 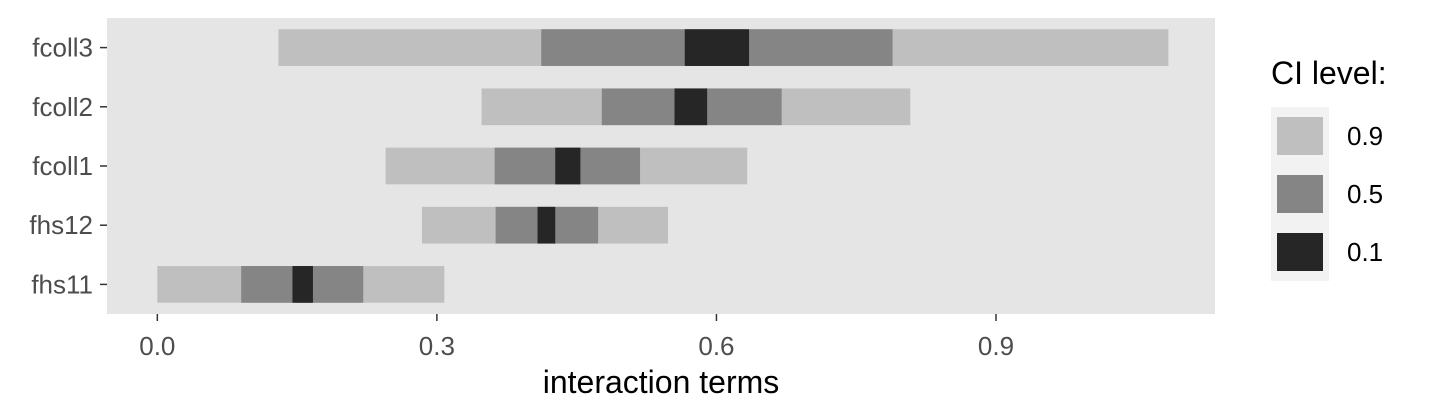 What do you see at coordinates (62, 166) in the screenshot?
I see `y-tick-label: fcoll1` at bounding box center [62, 166].